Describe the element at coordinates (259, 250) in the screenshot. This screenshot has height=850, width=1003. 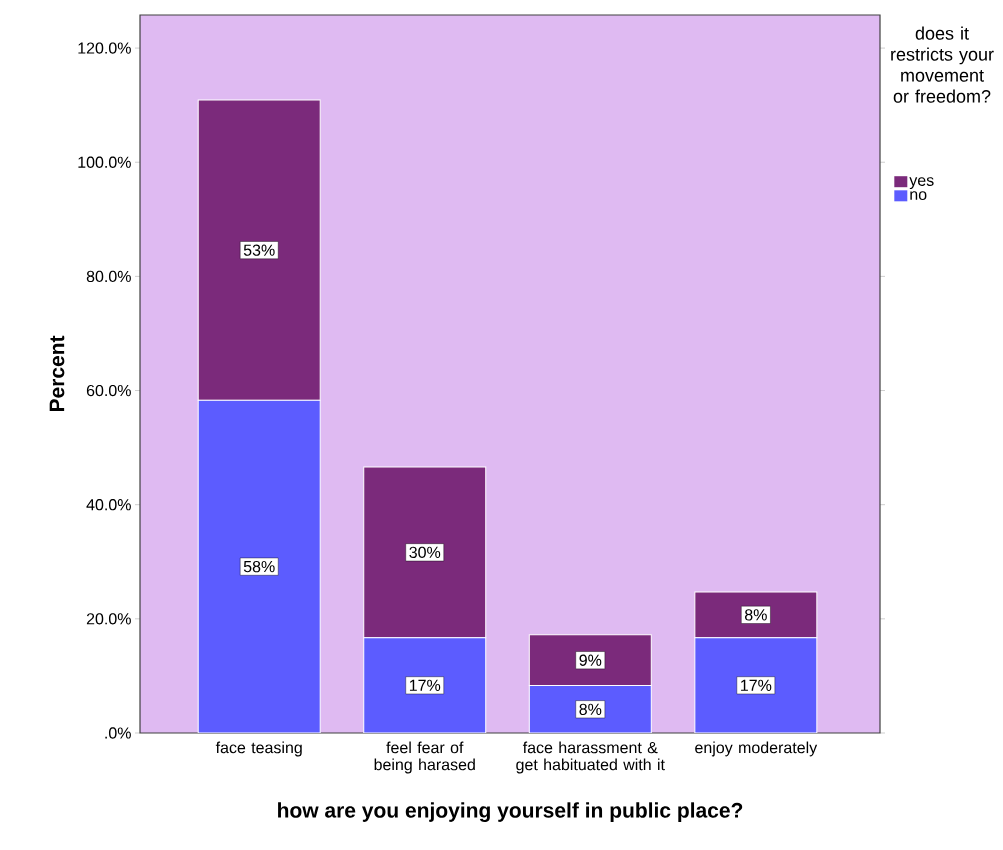
I see `data-label: 53%` at that location.